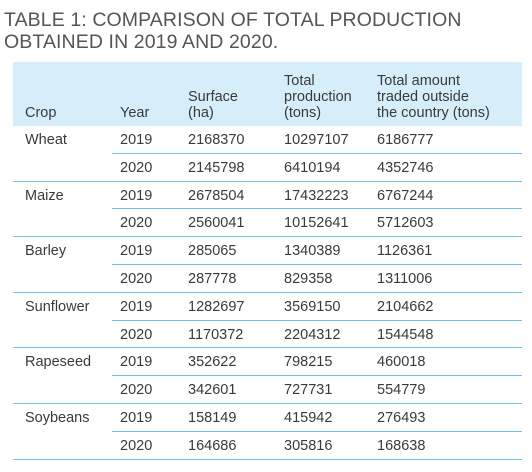 The width and height of the screenshot is (532, 472). I want to click on cell-production: 415942, so click(308, 418).